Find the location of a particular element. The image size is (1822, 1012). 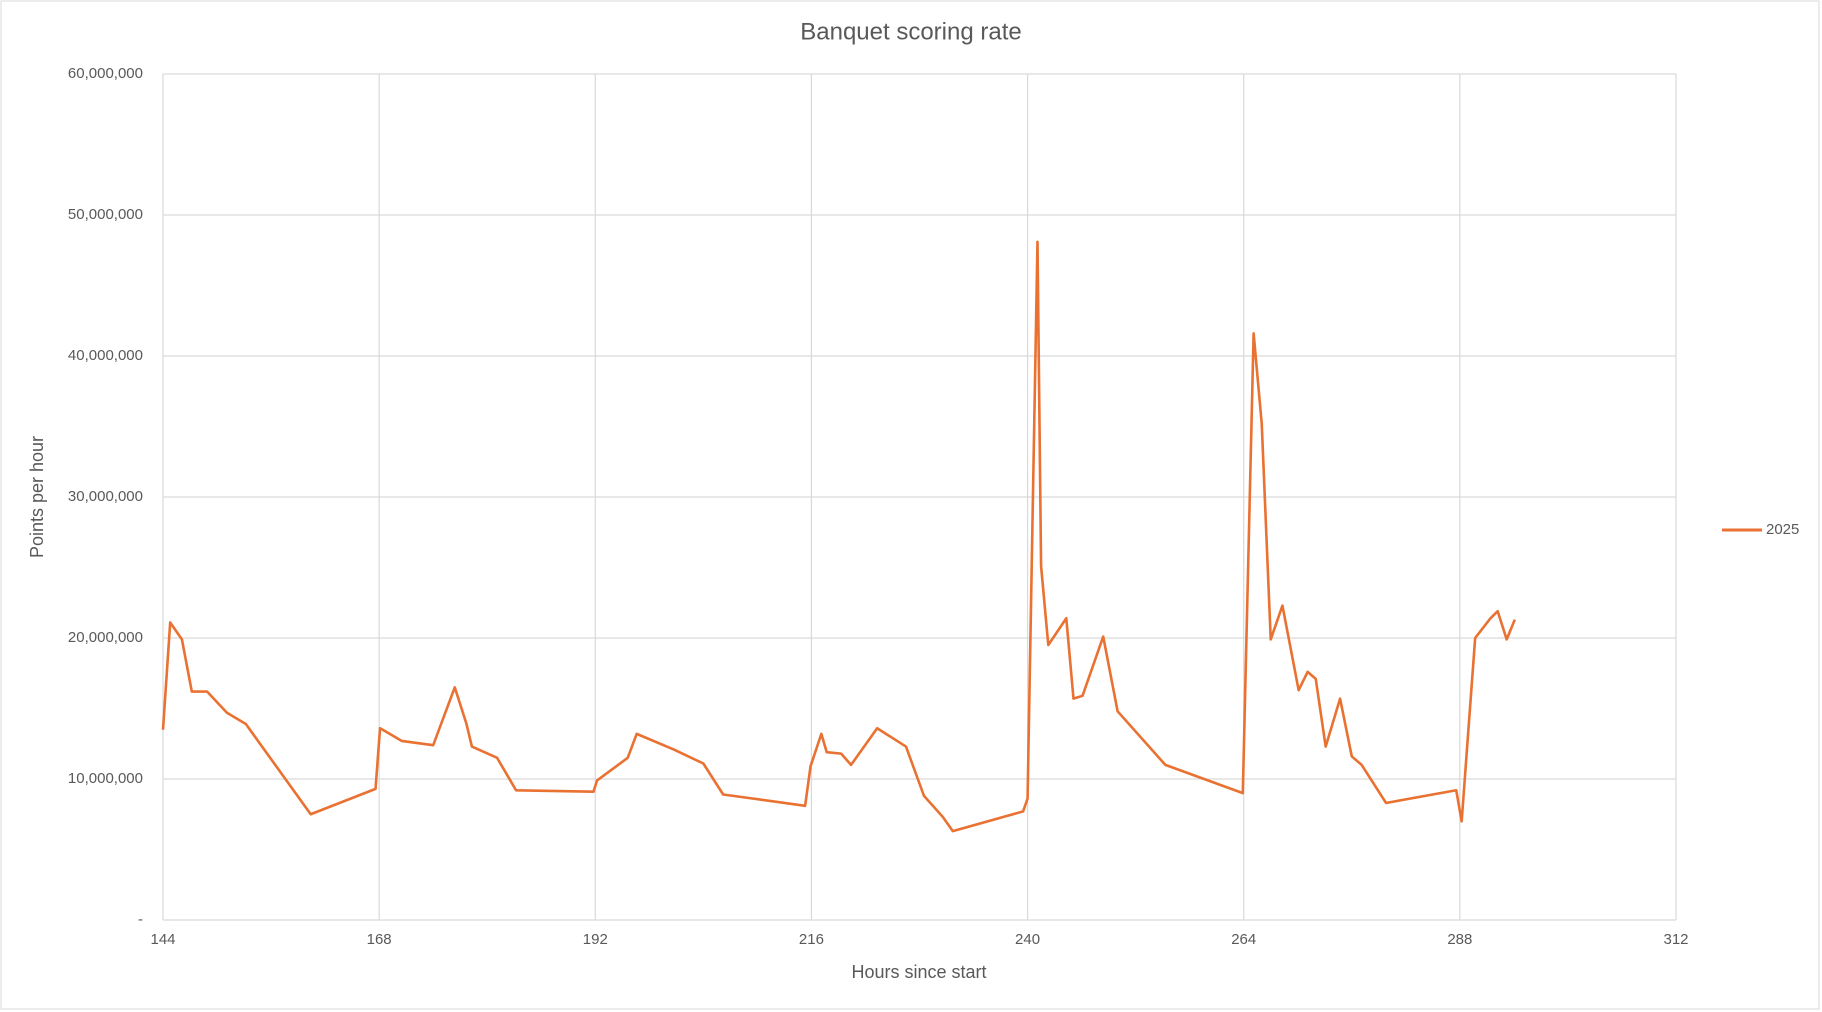

x-tick-label: 240 is located at coordinates (1027, 939).